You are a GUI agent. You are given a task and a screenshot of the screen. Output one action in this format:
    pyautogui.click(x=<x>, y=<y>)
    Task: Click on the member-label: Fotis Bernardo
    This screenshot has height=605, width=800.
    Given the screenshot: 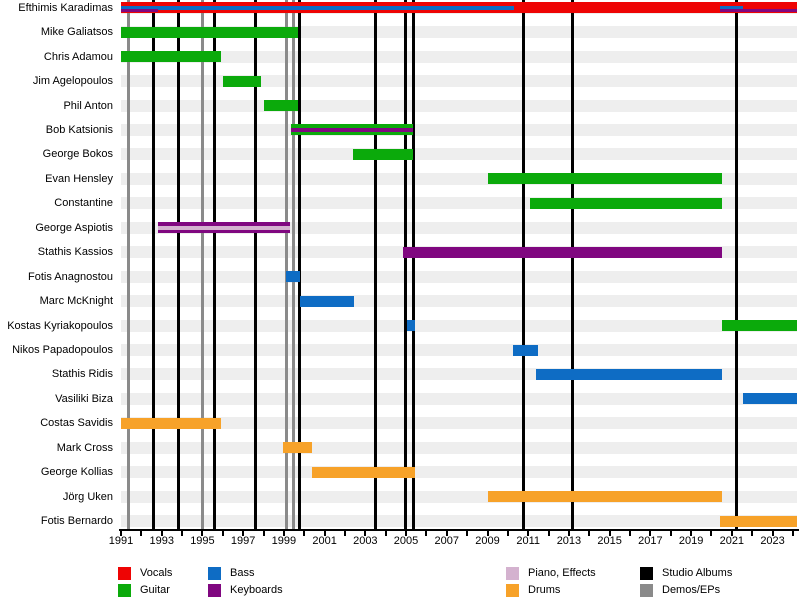 What is the action you would take?
    pyautogui.click(x=76, y=521)
    